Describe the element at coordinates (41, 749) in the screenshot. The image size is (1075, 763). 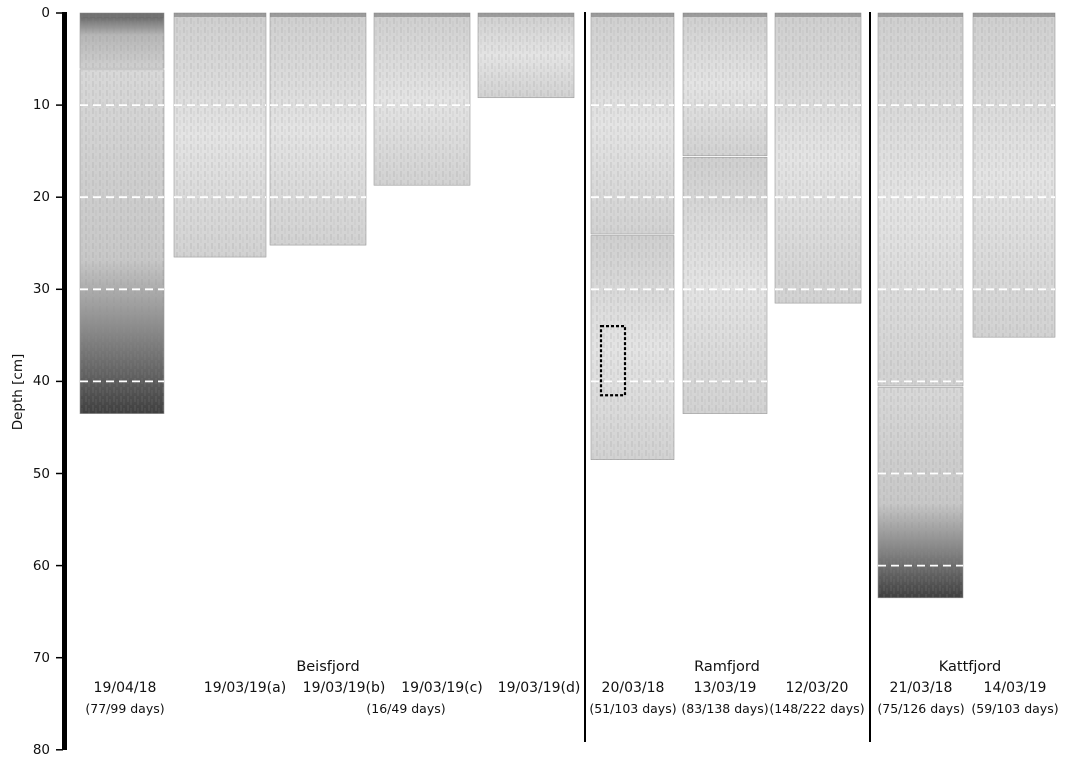
I see `tick-label: 80` at that location.